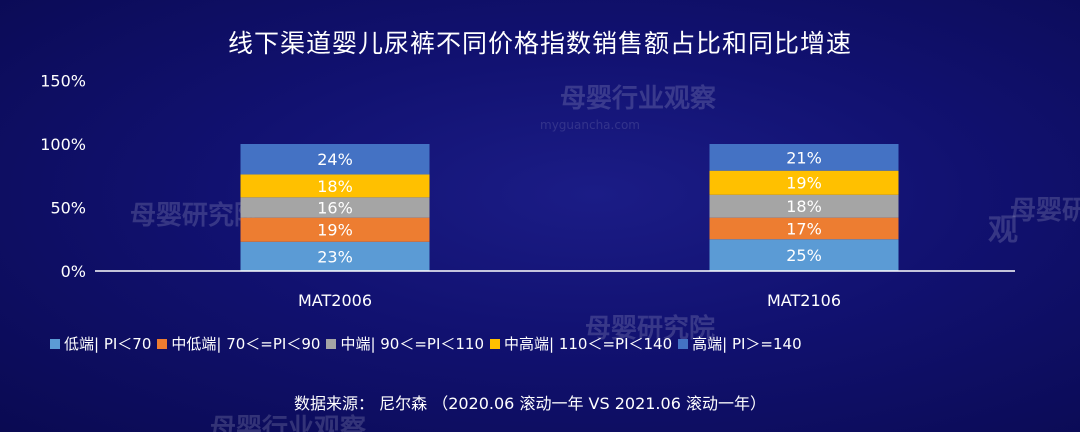 The image size is (1080, 432). What do you see at coordinates (530, 403) in the screenshot?
I see `source-note: 数据来源： 尼尔森 （2020.06 滚动一年 VS 2021.06 滚动一年）` at bounding box center [530, 403].